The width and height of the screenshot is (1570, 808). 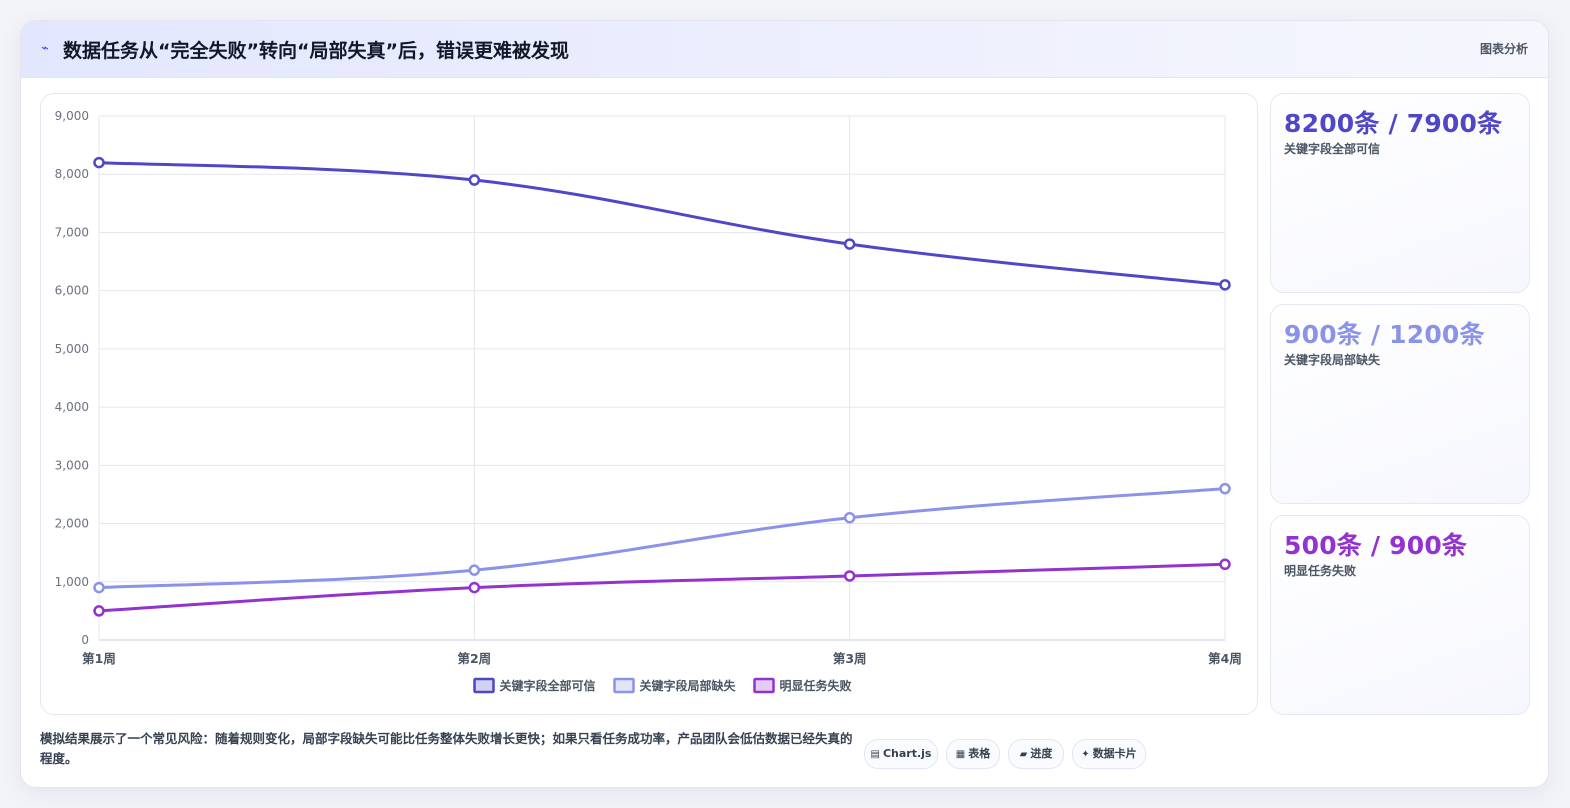 What do you see at coordinates (979, 753) in the screenshot?
I see `chip-label: 表格` at bounding box center [979, 753].